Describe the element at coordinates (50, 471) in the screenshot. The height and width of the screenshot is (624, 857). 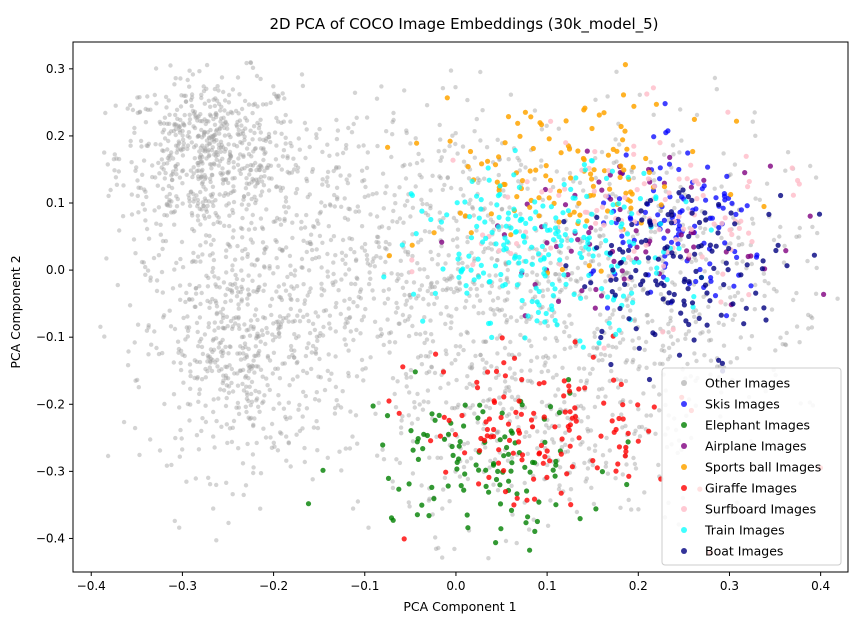
I see `y-tick-label: −0.3` at that location.